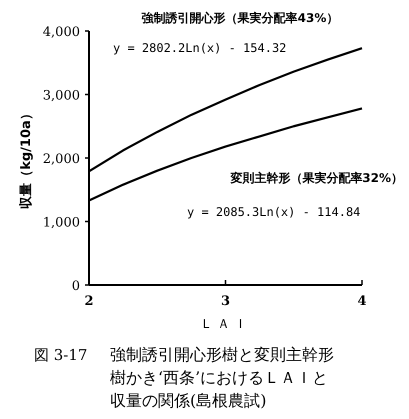 The height and width of the screenshot is (419, 409). What do you see at coordinates (225, 301) in the screenshot?
I see `x-tick-label: 3` at bounding box center [225, 301].